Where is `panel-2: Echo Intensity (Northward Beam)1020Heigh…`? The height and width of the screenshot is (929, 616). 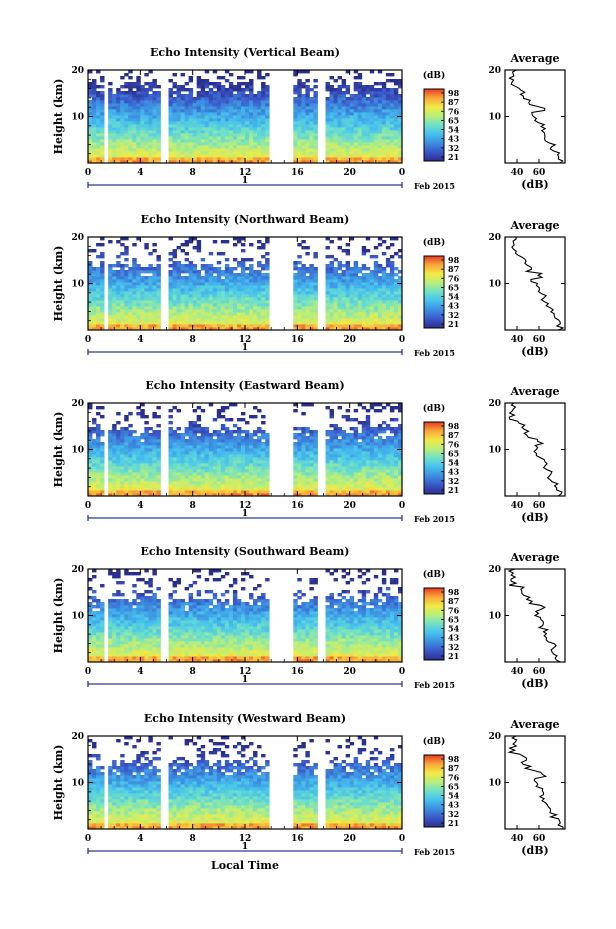
panel-2: Echo Intensity (Northward Beam)1020Heigh… is located at coordinates (309, 285).